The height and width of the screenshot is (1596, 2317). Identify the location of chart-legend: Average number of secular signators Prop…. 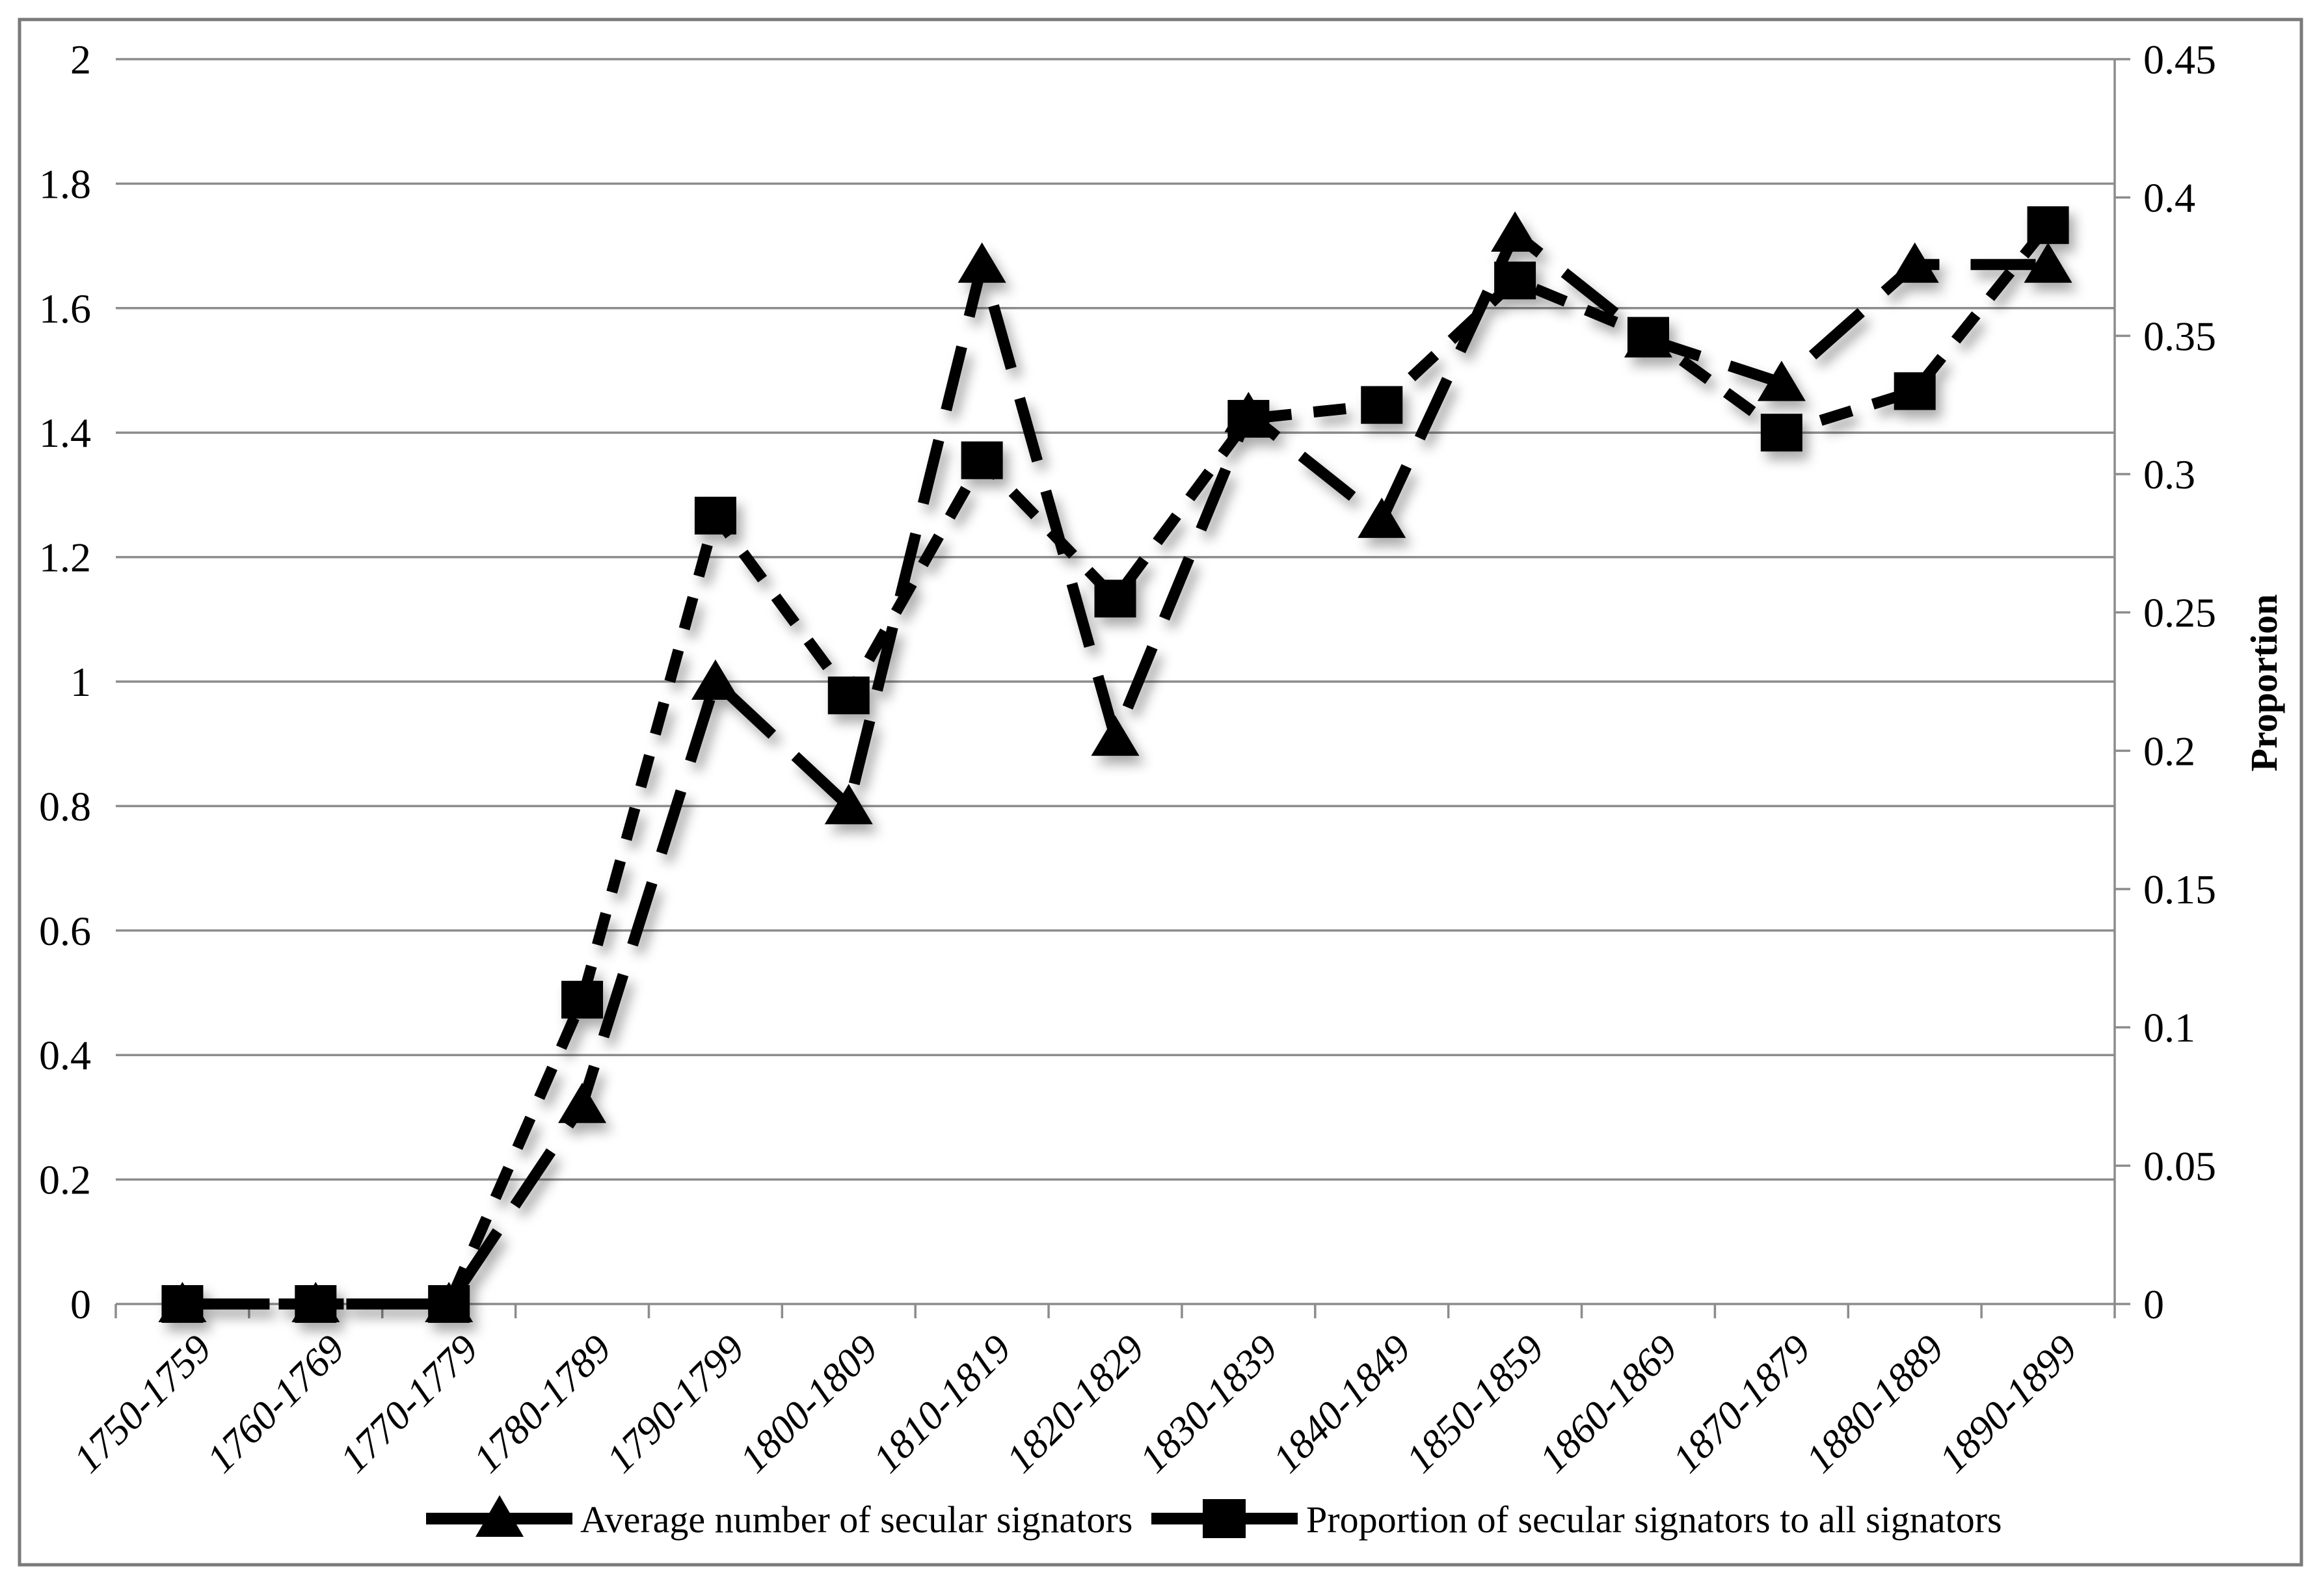
(1214, 1518).